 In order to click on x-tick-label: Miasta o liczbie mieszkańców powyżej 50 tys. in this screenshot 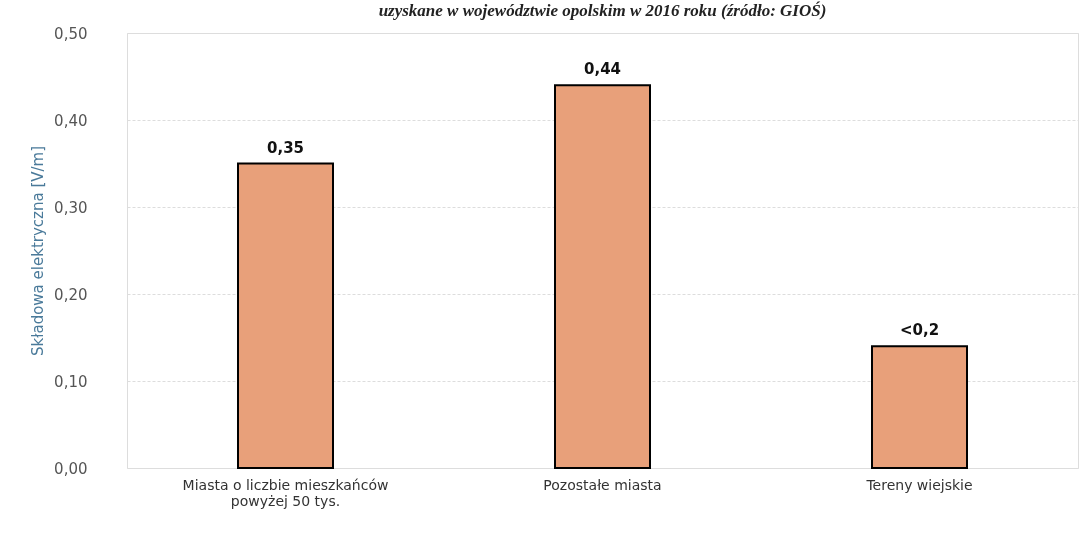, I will do `click(285, 492)`.